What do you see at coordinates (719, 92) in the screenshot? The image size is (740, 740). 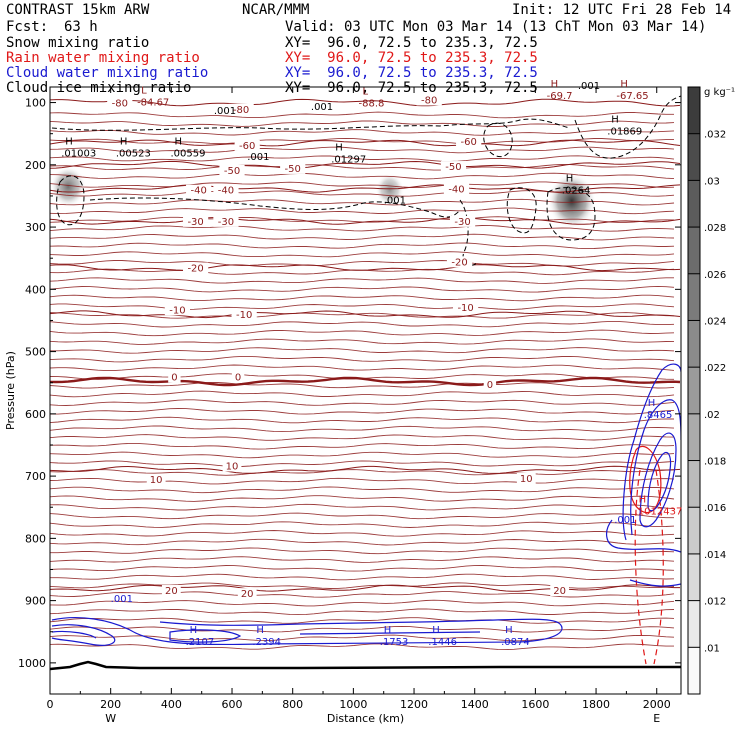 I see `colorbar-unit: g kg⁻¹` at bounding box center [719, 92].